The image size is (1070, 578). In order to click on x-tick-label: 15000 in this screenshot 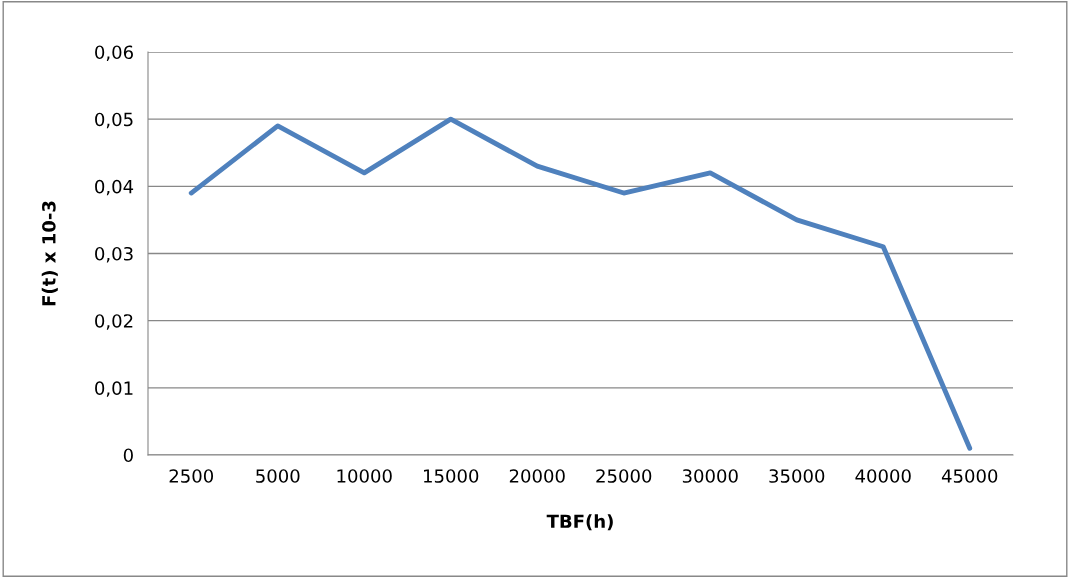, I will do `click(451, 476)`.